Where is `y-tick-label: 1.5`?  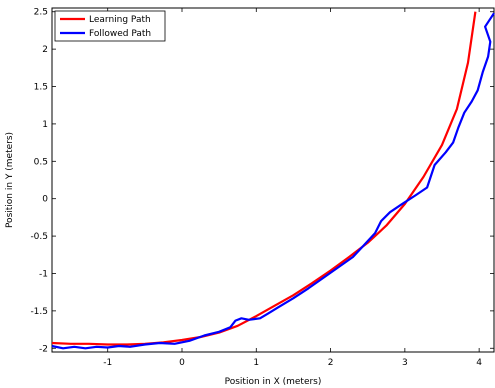
y-tick-label: 1.5 is located at coordinates (41, 88).